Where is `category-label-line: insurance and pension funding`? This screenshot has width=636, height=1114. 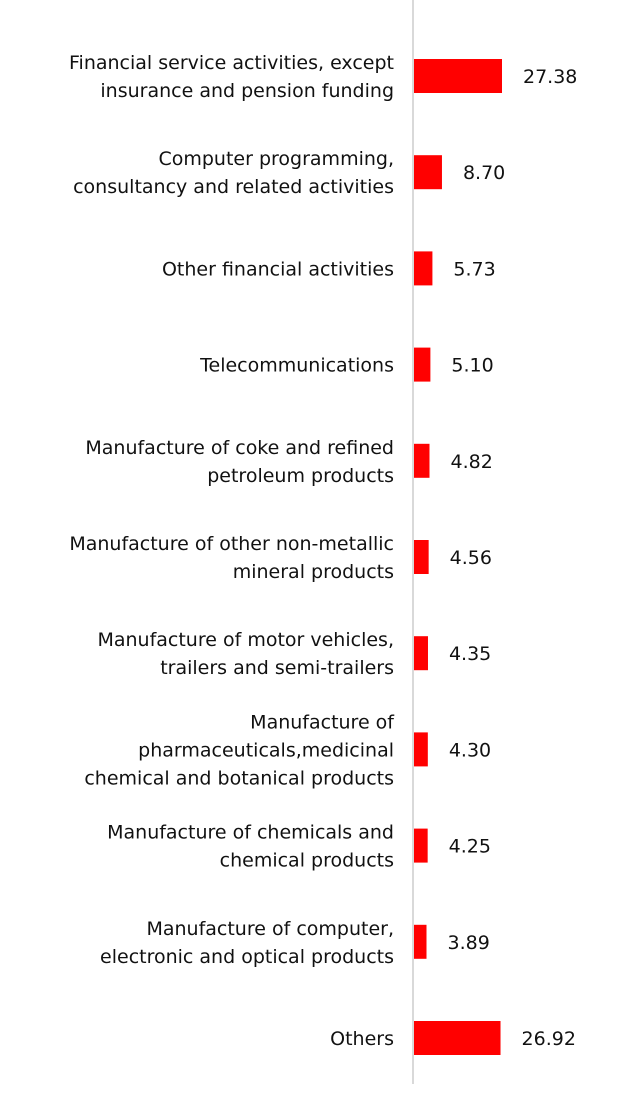
category-label-line: insurance and pension funding is located at coordinates (247, 91).